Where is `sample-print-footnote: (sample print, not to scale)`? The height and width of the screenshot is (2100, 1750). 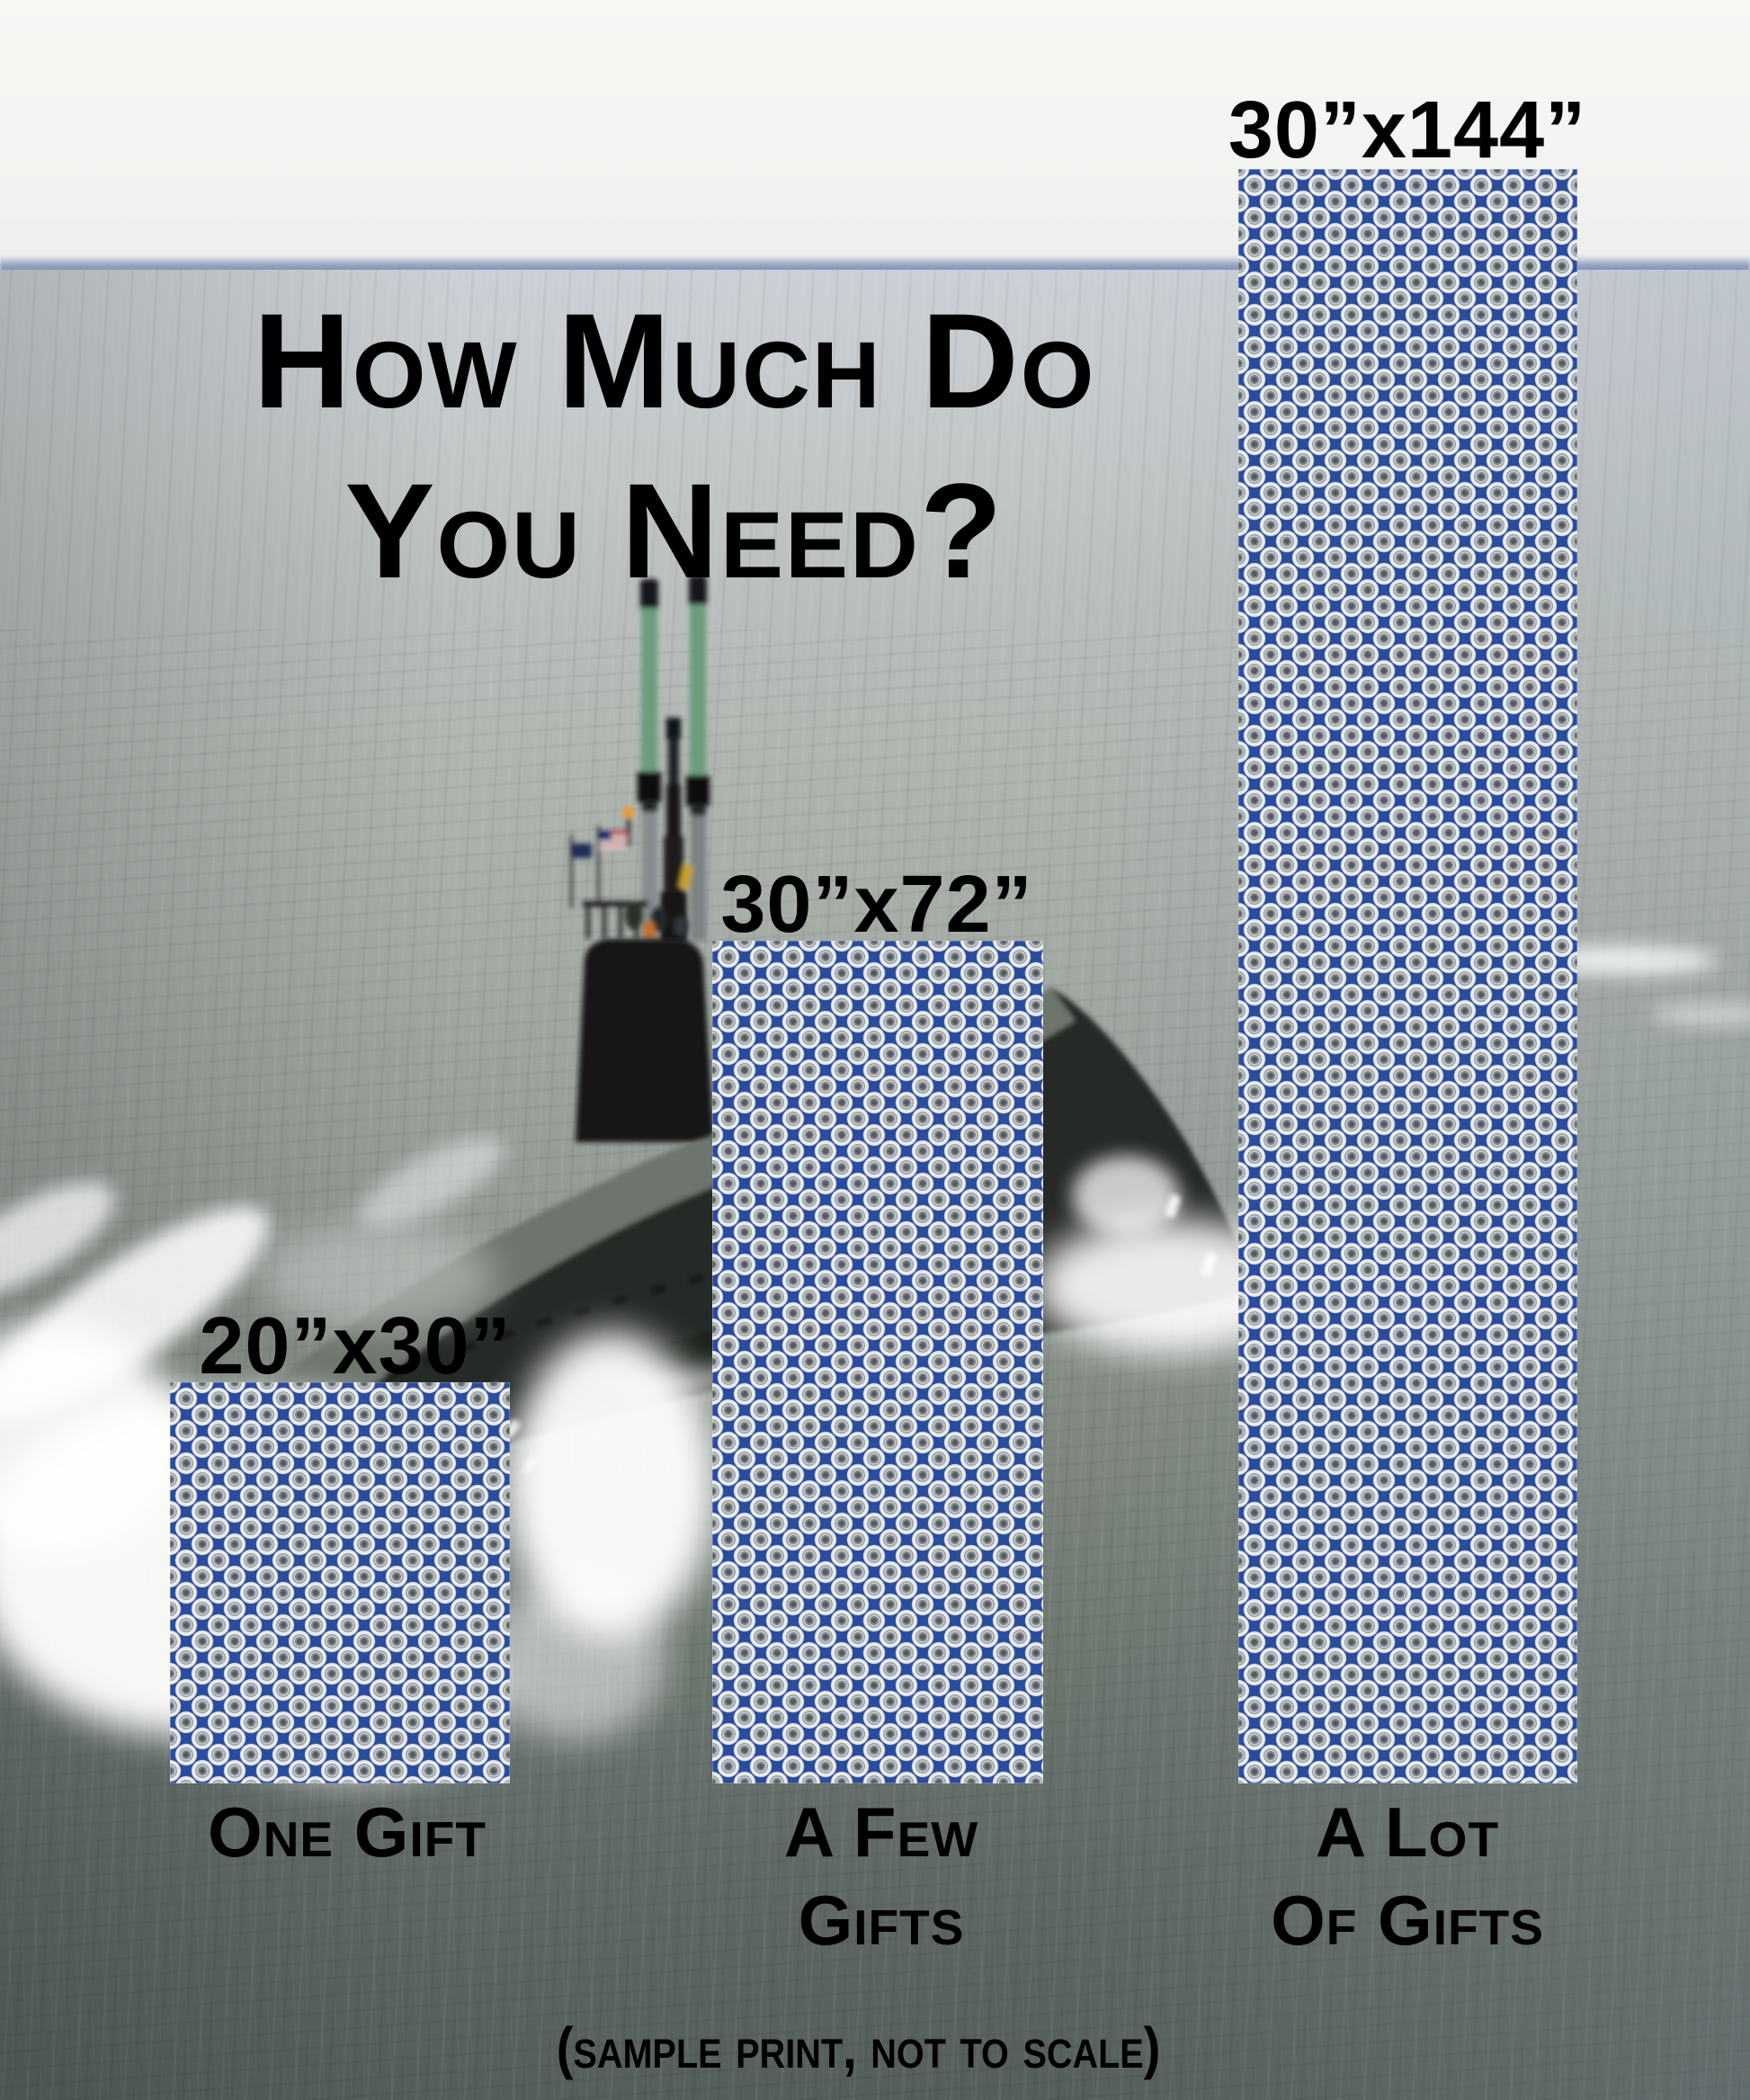
sample-print-footnote: (sample print, not to scale) is located at coordinates (859, 2048).